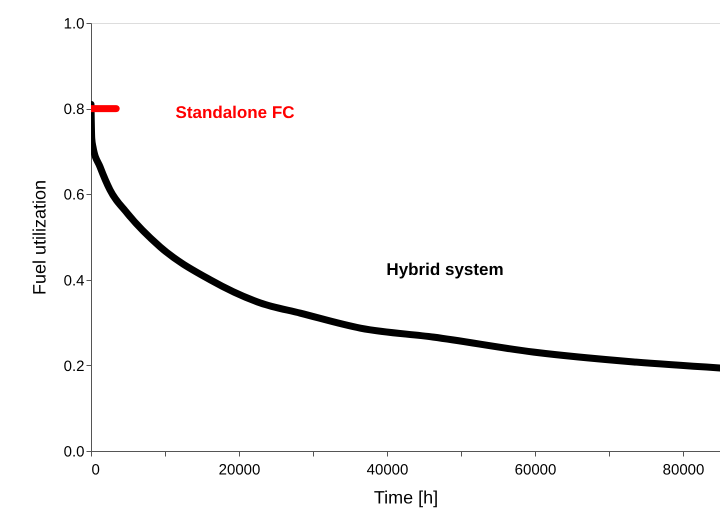 The width and height of the screenshot is (720, 525). What do you see at coordinates (535, 470) in the screenshot?
I see `x-tick-label: 60000` at bounding box center [535, 470].